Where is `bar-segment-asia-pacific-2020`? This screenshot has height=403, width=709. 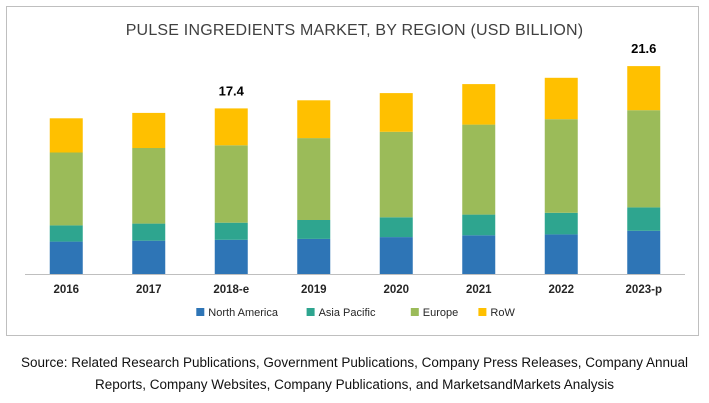
bar-segment-asia-pacific-2020 is located at coordinates (396, 227).